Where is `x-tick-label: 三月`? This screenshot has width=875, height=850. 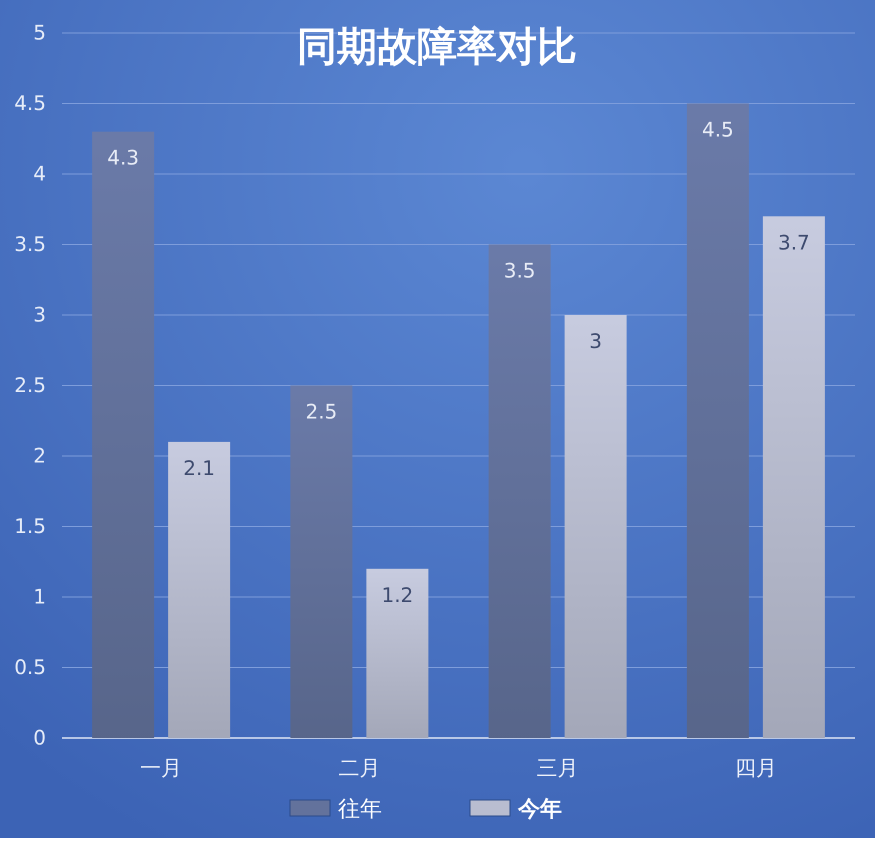 x-tick-label: 三月 is located at coordinates (557, 768).